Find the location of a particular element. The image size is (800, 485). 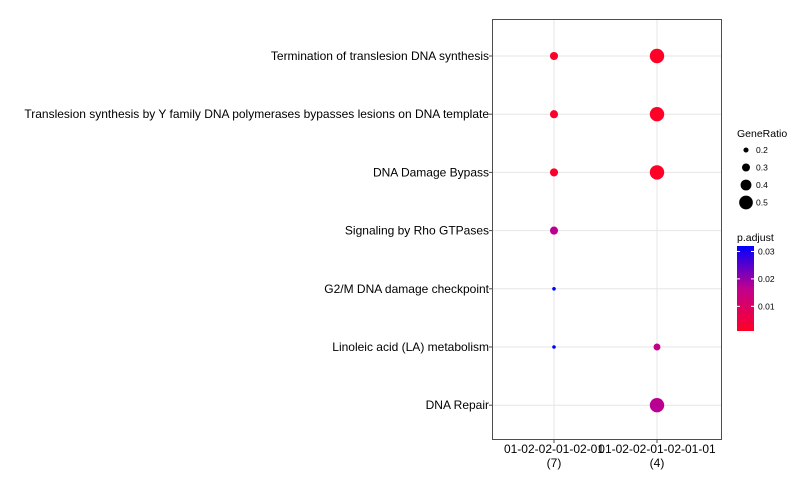

y-tick-label: DNA Repair is located at coordinates (457, 405).